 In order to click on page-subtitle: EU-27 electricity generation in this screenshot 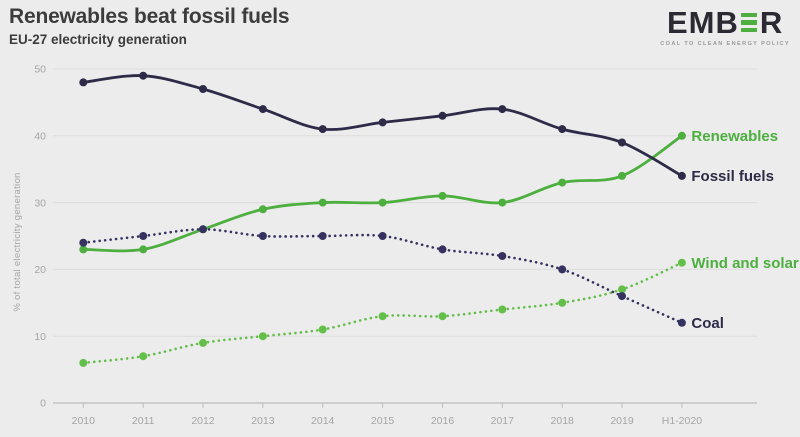, I will do `click(98, 39)`.